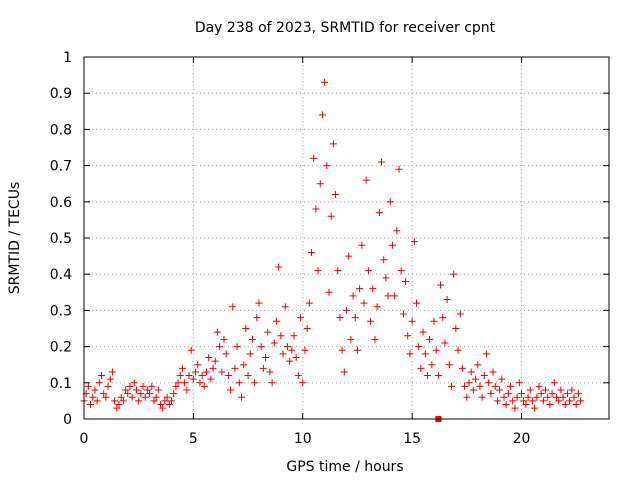  What do you see at coordinates (84, 439) in the screenshot?
I see `x-tick-label: 0` at bounding box center [84, 439].